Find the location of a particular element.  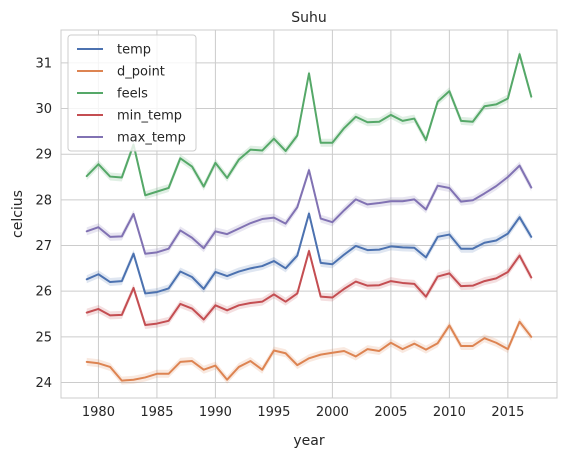

legend-label-min_temp: min_temp is located at coordinates (149, 116).